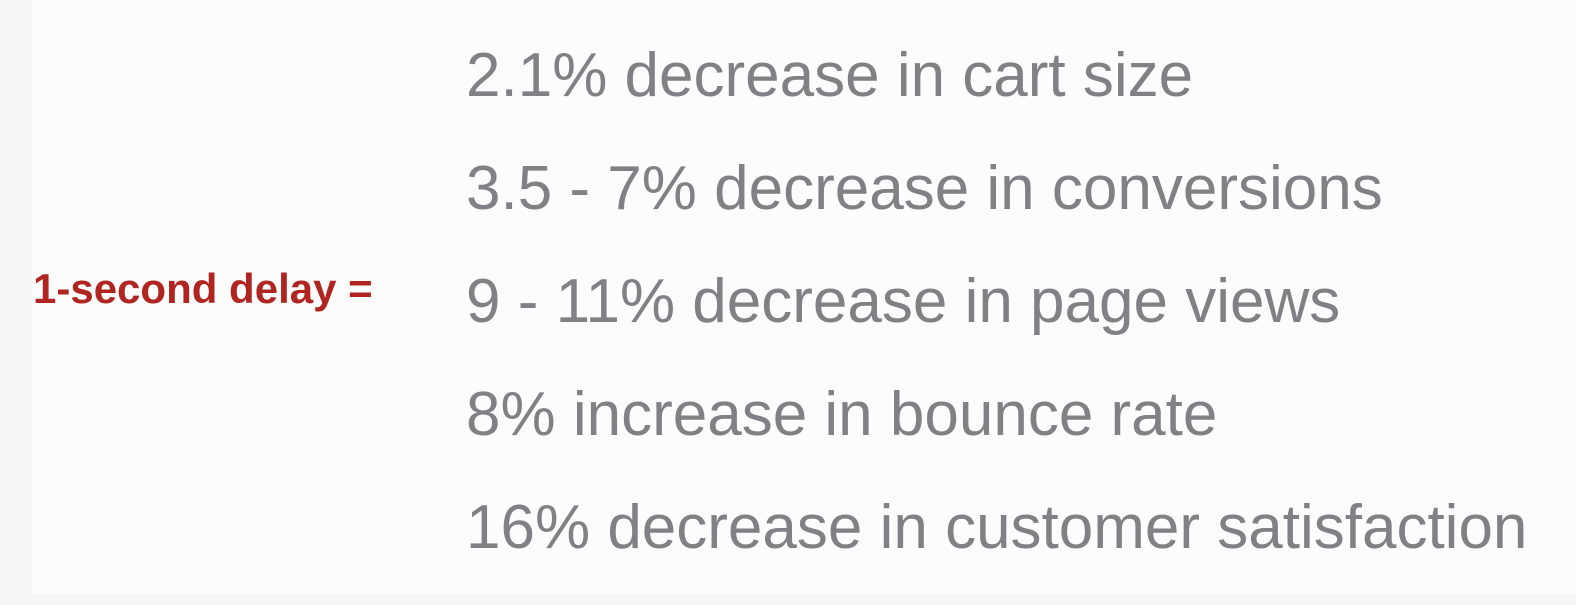 The width and height of the screenshot is (1576, 605). Describe the element at coordinates (830, 75) in the screenshot. I see `impact-item-cart-size: 2.1% decrease in cart size` at that location.